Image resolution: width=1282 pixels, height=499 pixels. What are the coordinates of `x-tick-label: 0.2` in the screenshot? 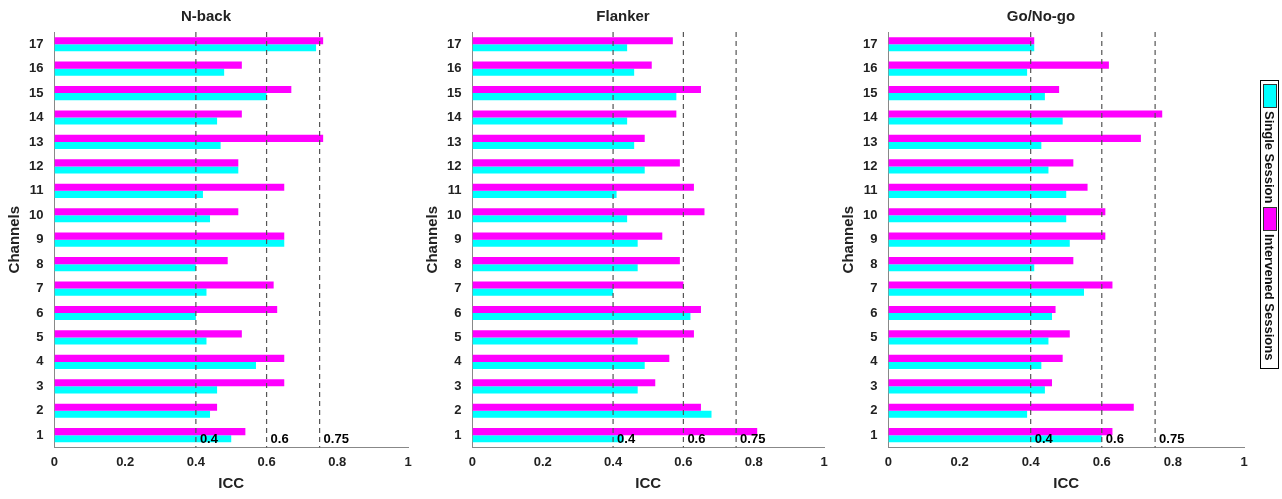 It's located at (542, 461).